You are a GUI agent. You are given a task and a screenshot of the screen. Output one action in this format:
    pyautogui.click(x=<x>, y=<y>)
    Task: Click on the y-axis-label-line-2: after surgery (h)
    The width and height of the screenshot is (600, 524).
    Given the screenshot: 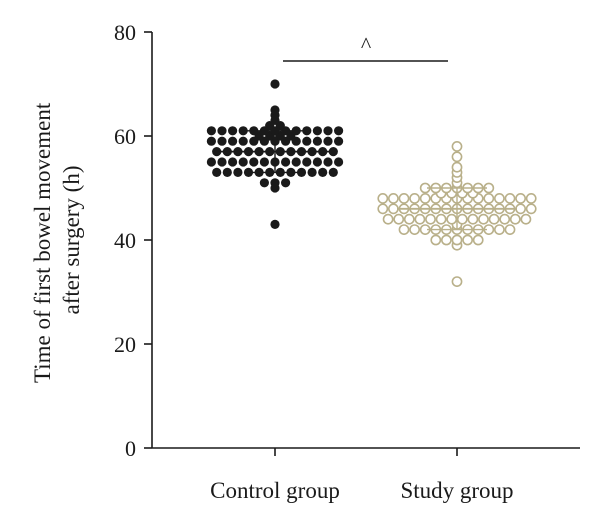 What is the action you would take?
    pyautogui.click(x=71, y=239)
    